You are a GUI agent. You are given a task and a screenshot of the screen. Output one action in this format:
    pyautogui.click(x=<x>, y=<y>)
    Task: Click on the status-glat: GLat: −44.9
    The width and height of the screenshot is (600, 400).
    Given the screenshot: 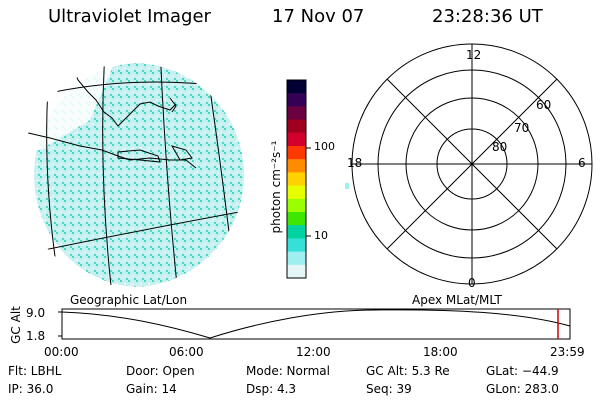 What is the action you would take?
    pyautogui.click(x=522, y=371)
    